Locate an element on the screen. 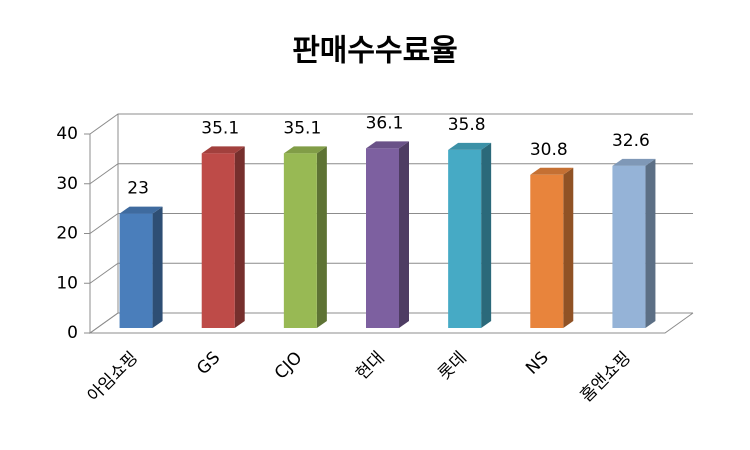 The image size is (750, 450). y-tick-label: 20 is located at coordinates (67, 234).